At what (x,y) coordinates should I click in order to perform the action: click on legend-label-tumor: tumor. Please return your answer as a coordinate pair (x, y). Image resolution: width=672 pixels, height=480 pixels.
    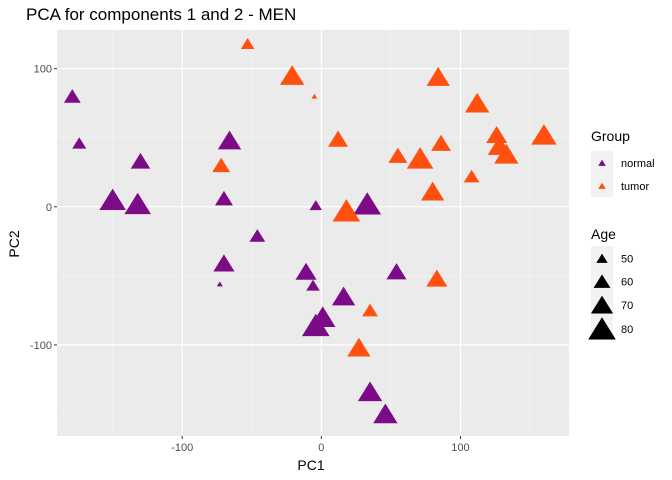
    Looking at the image, I should click on (635, 187).